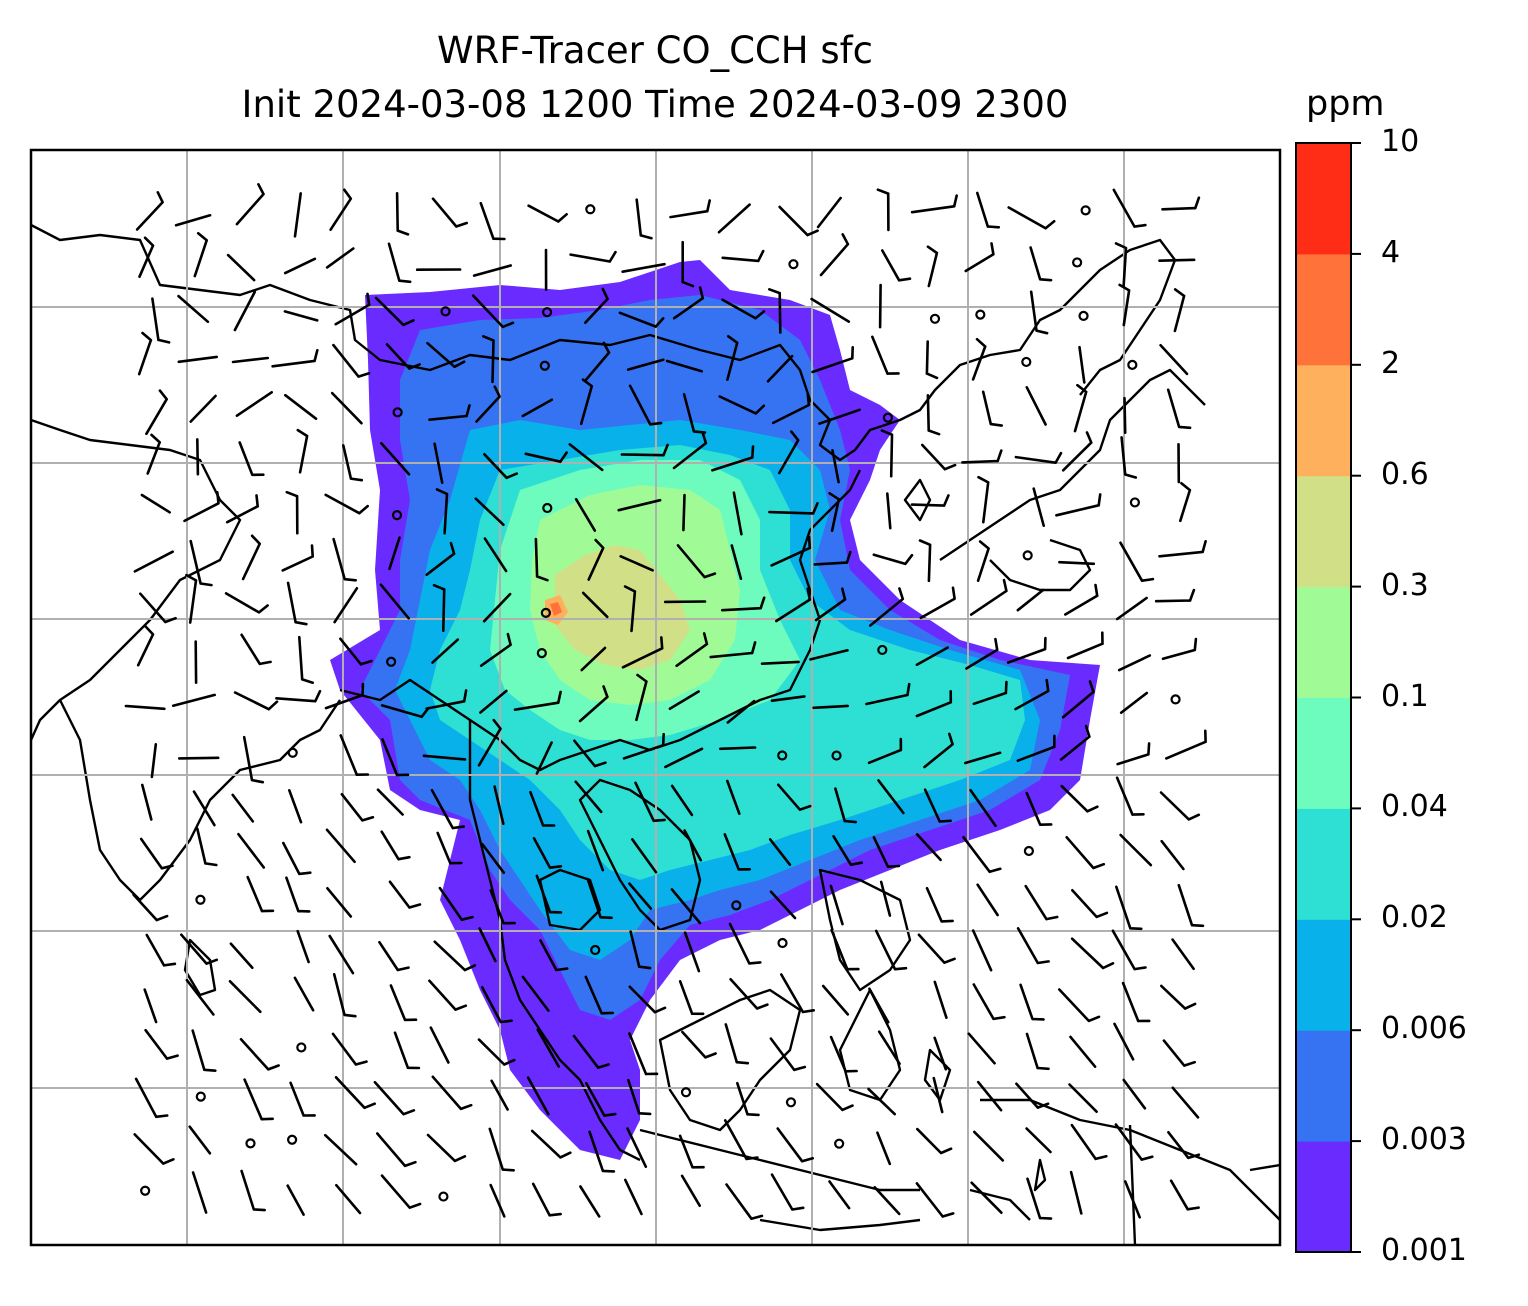  What do you see at coordinates (1414, 807) in the screenshot?
I see `colorbar-tick-label: 0.04` at bounding box center [1414, 807].